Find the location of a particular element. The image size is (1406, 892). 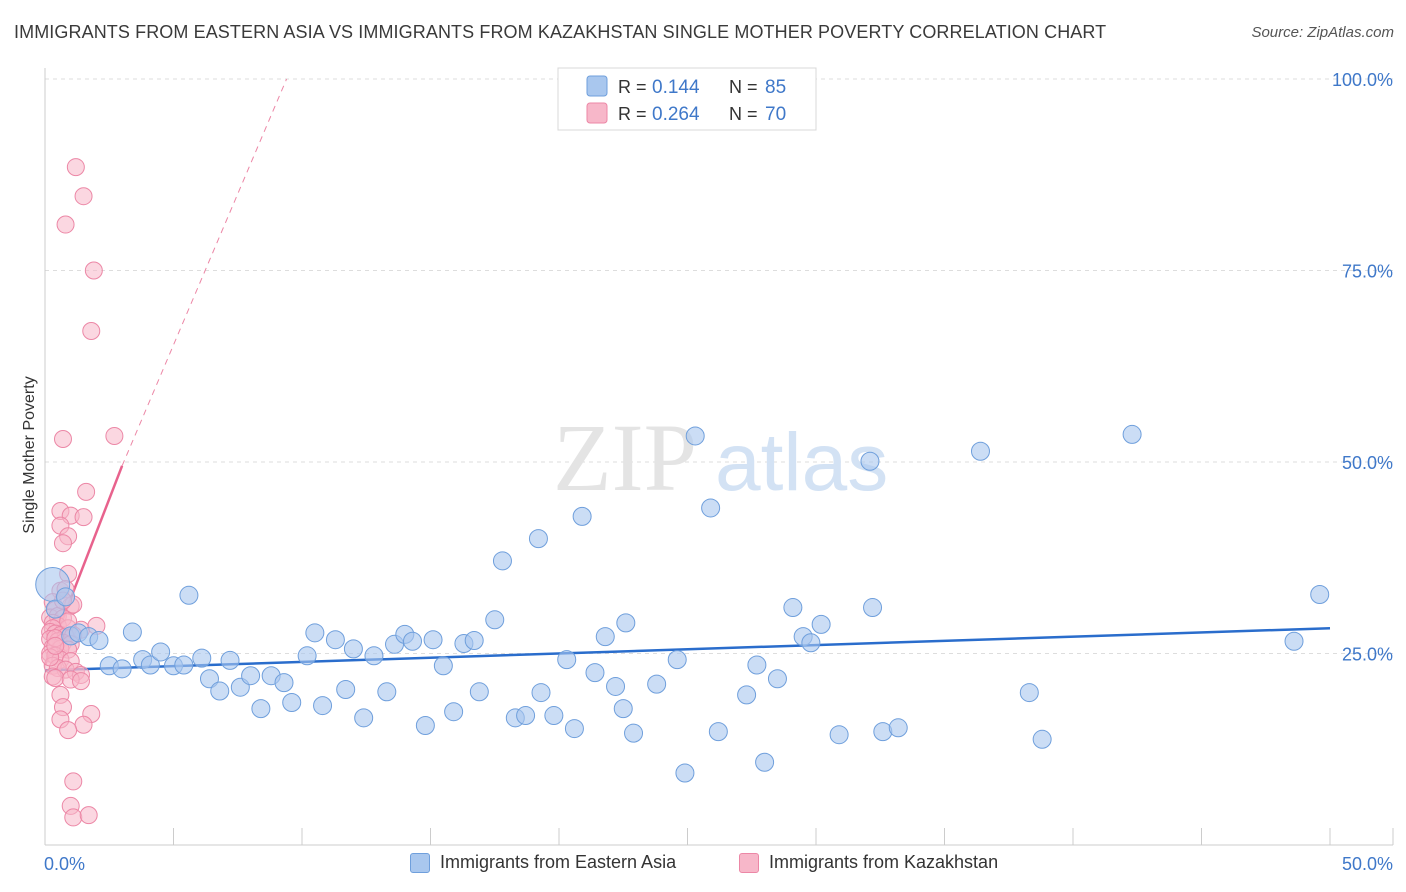

legend-swatch-eastern-asia is located at coordinates (597, 86).